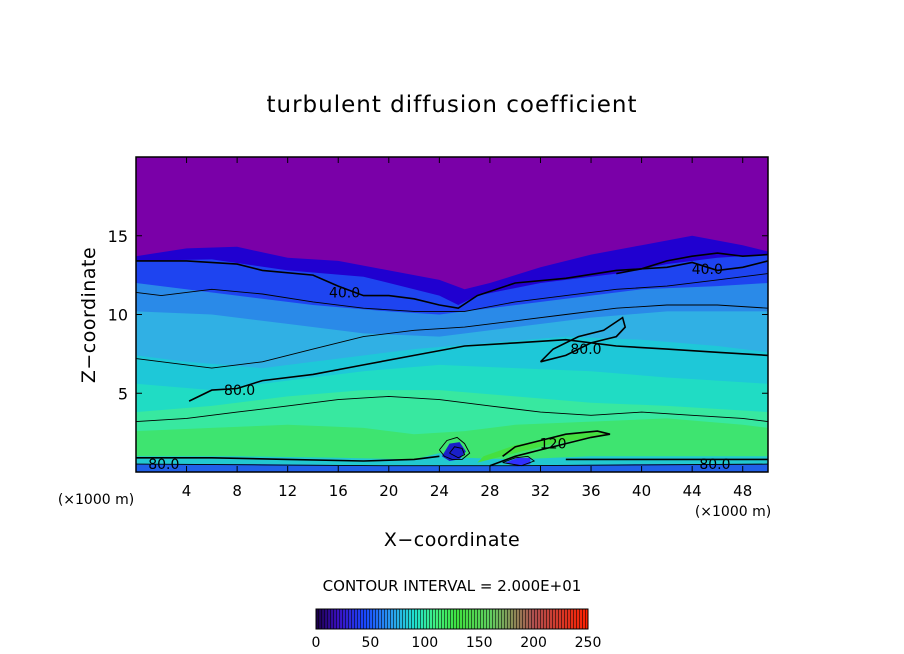 The image size is (904, 654). I want to click on x-tick-label-5: 24, so click(439, 491).